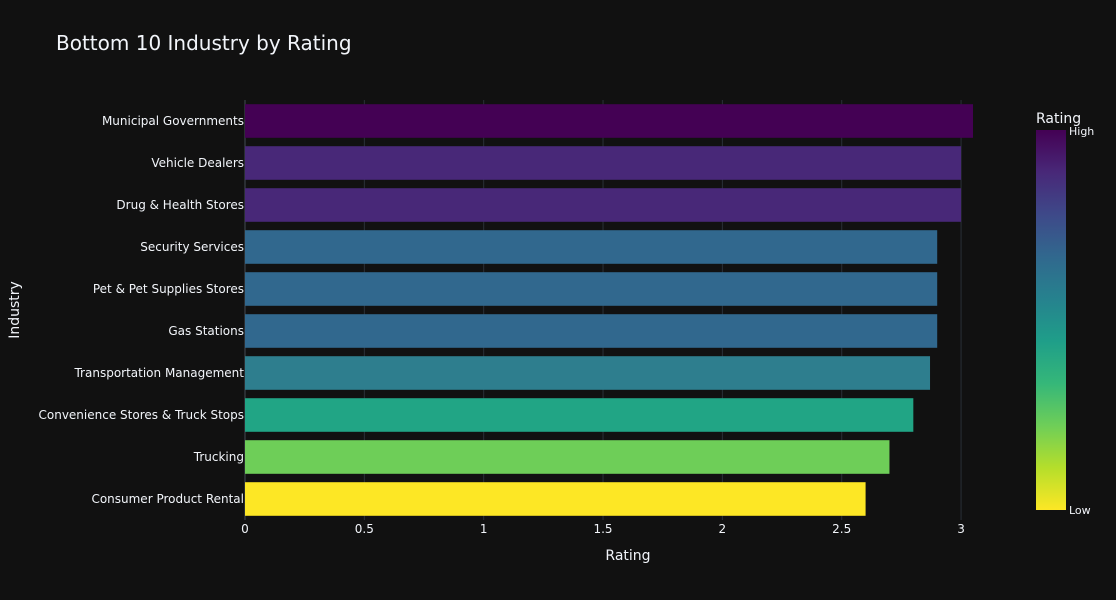 Image resolution: width=1116 pixels, height=600 pixels. Describe the element at coordinates (180, 205) in the screenshot. I see `y-tick-label: Drug & Health Stores` at that location.